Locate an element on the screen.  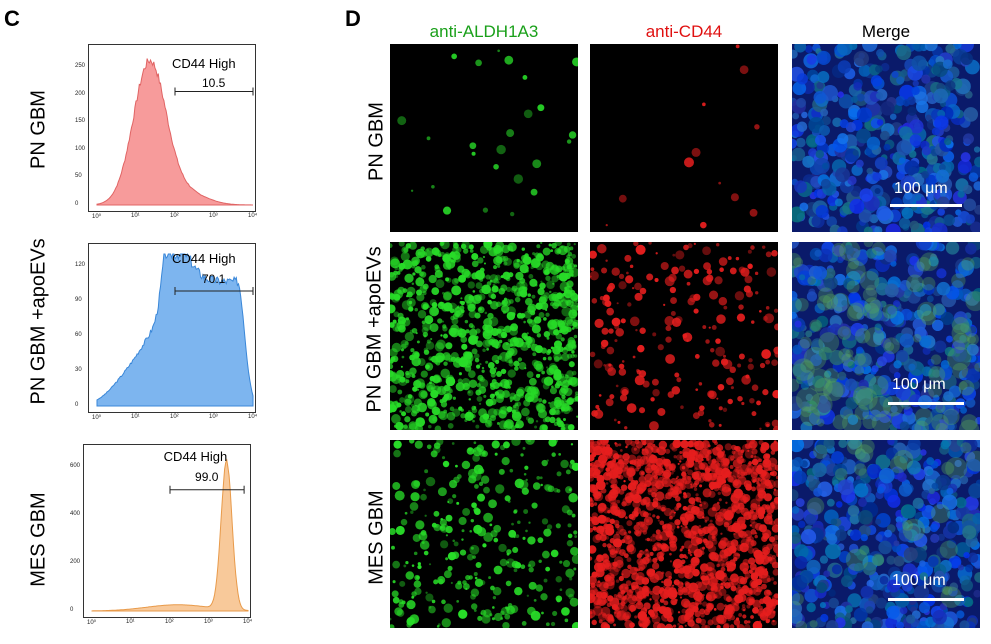
panel-d-row-label-3: MES GBM is located at coordinates (376, 537).